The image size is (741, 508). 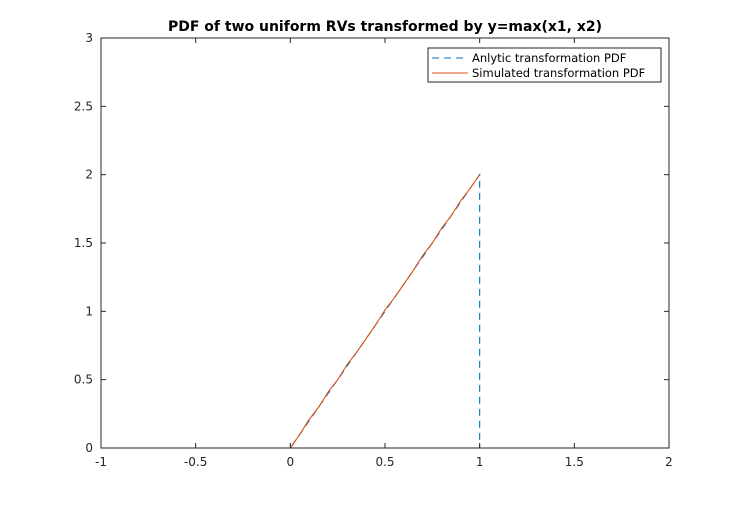 I want to click on y-tick-label: 0, so click(x=89, y=448).